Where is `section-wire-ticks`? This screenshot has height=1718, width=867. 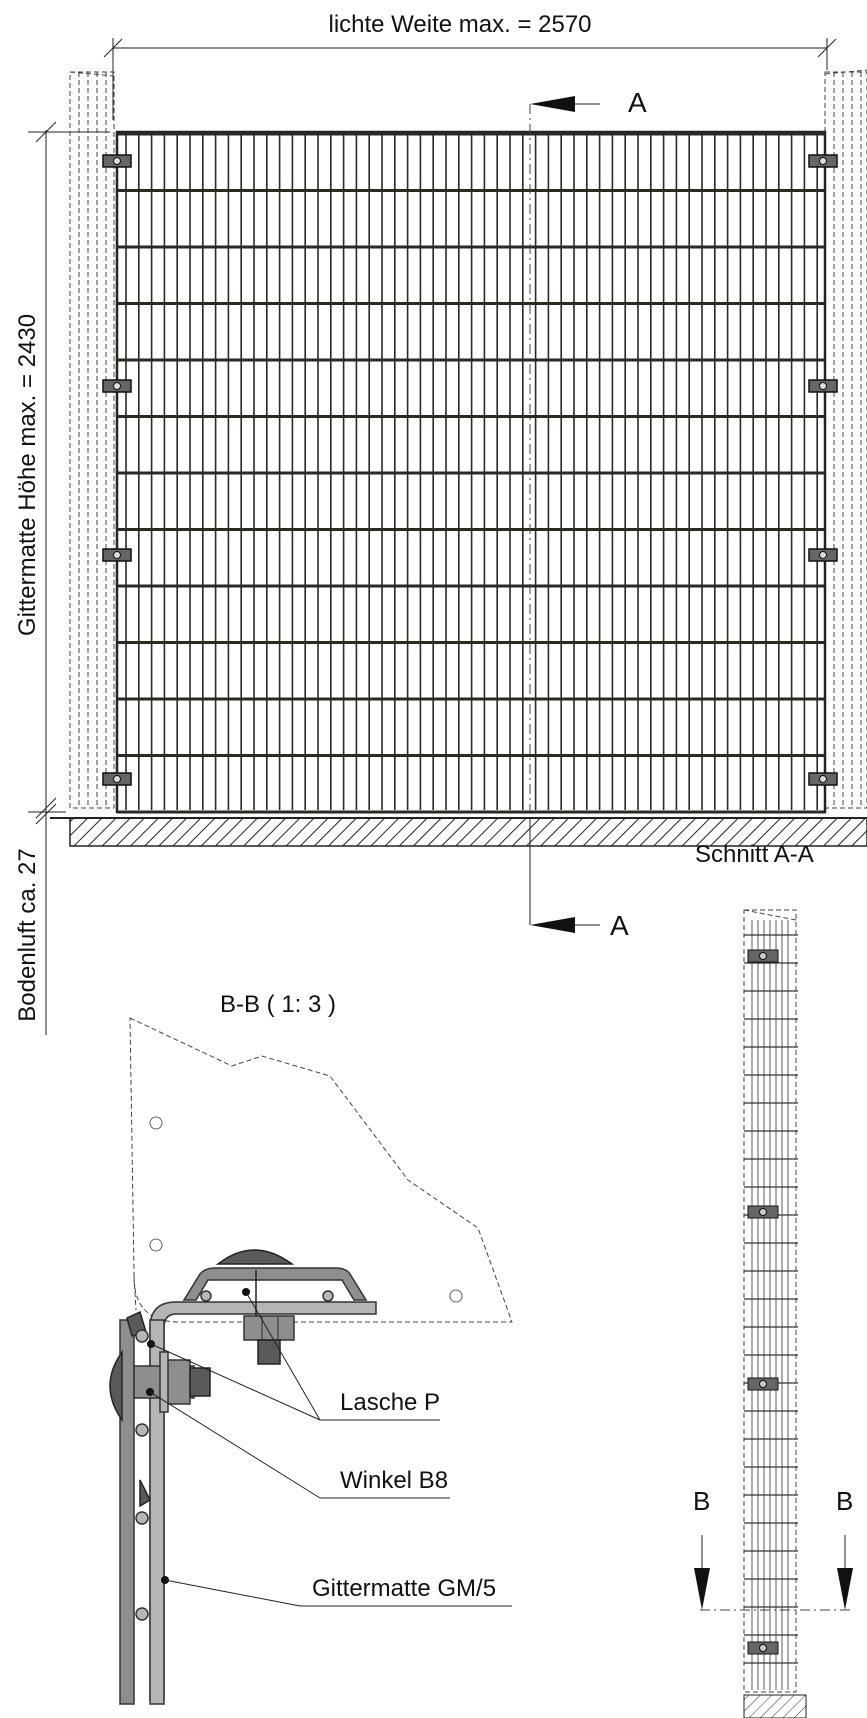 section-wire-ticks is located at coordinates (771, 1299).